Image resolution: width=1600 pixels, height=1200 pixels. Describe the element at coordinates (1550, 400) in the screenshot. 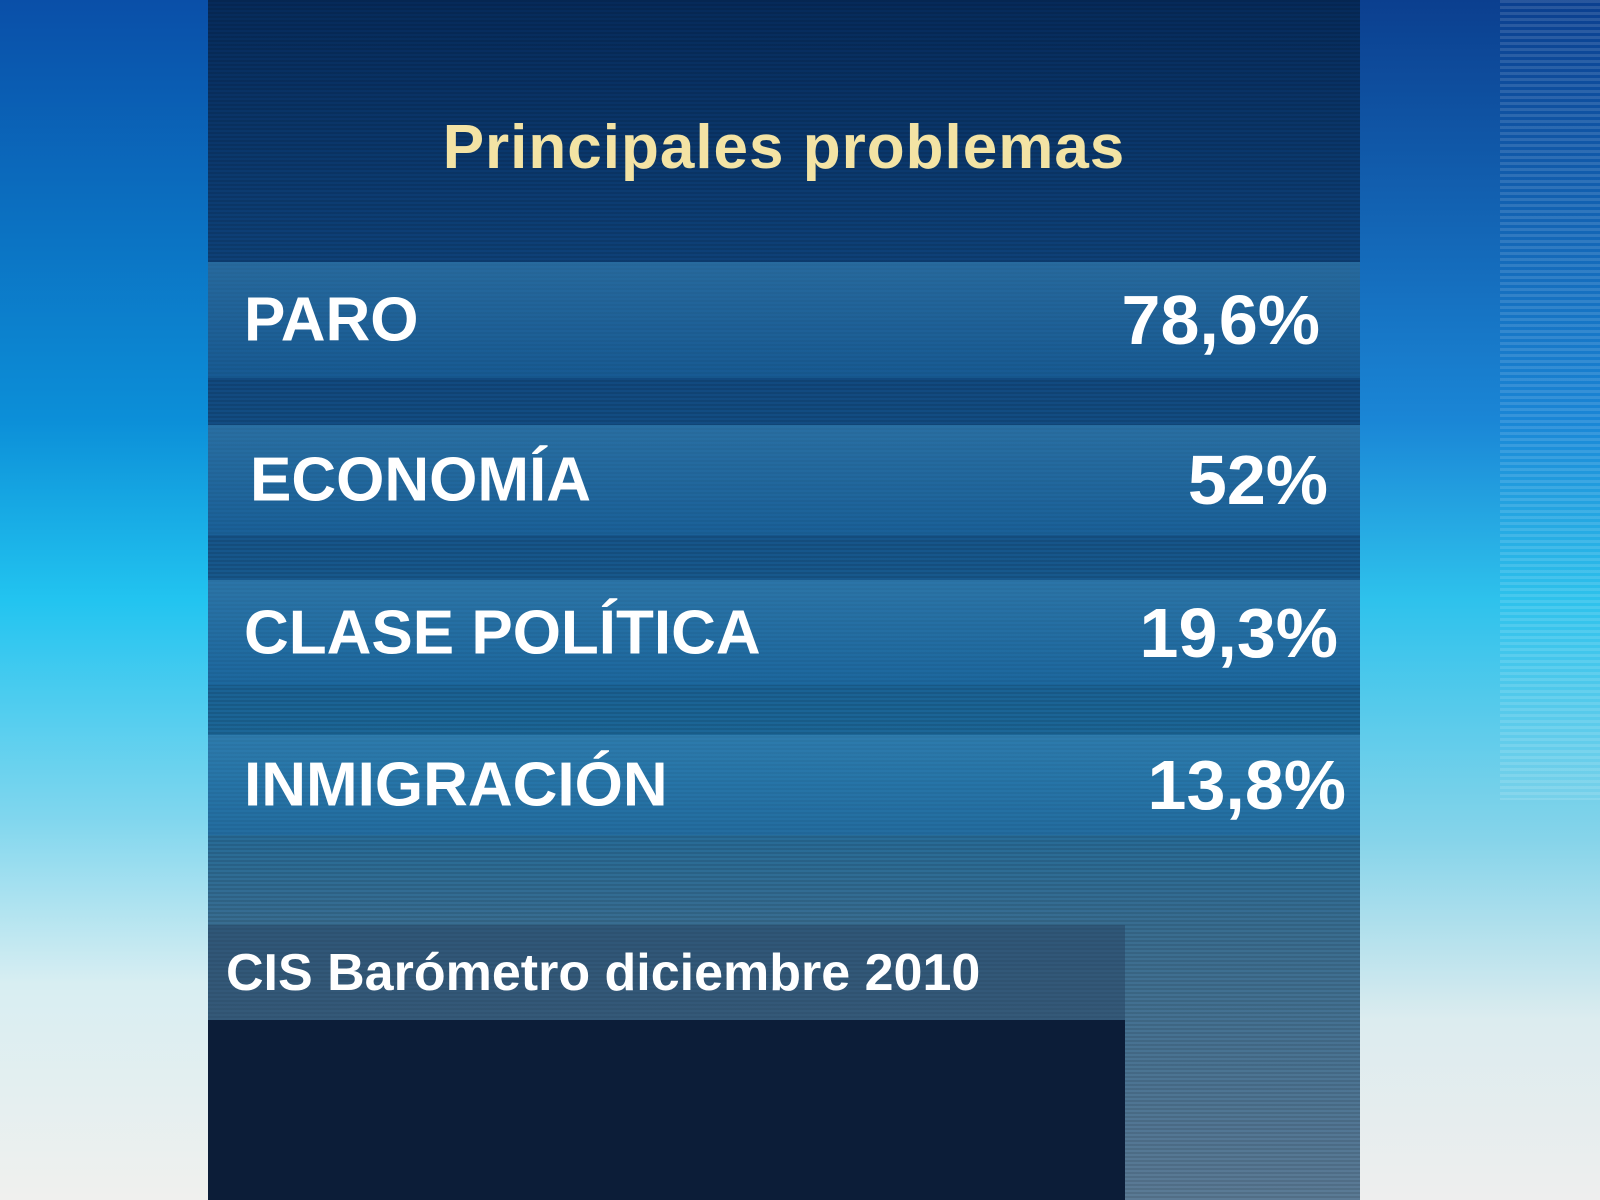

I see `decorative-stripes` at that location.